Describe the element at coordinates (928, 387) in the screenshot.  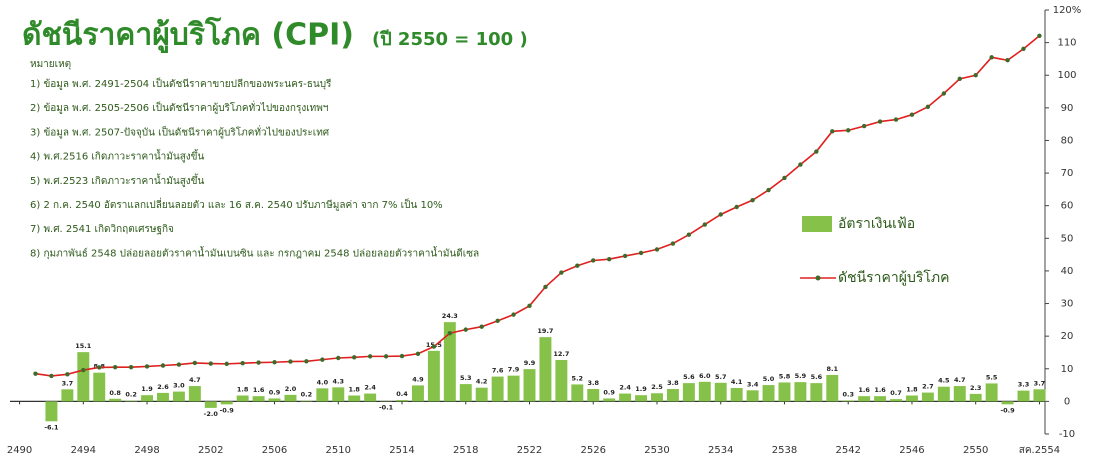
I see `data-label: 2.7` at that location.